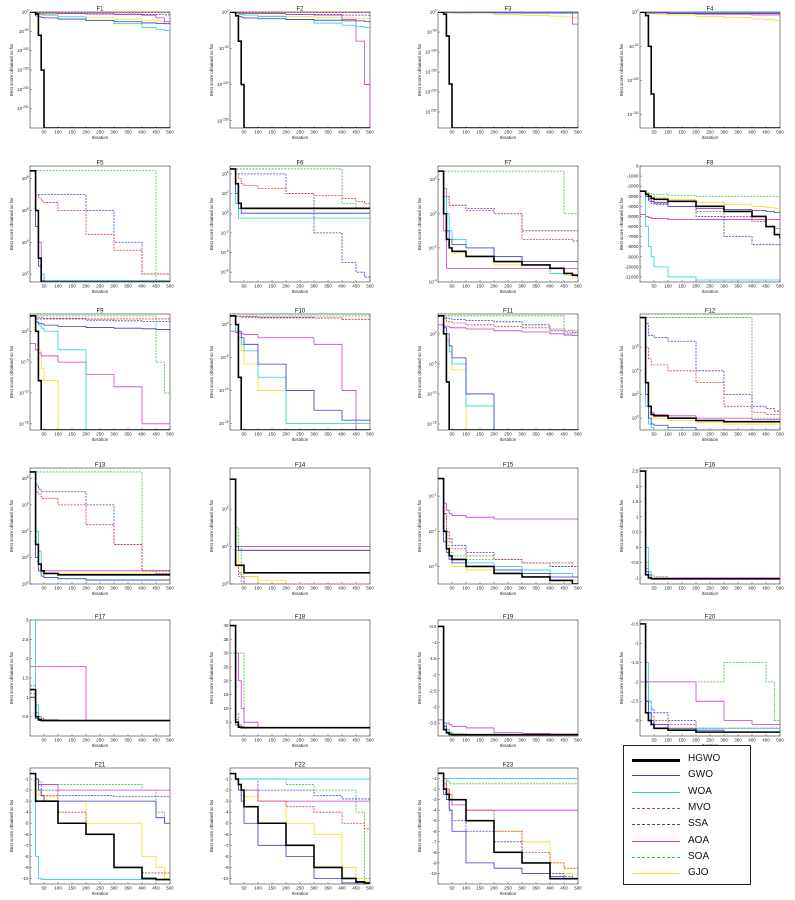 The width and height of the screenshot is (795, 900). I want to click on chart-title: F13, so click(100, 466).